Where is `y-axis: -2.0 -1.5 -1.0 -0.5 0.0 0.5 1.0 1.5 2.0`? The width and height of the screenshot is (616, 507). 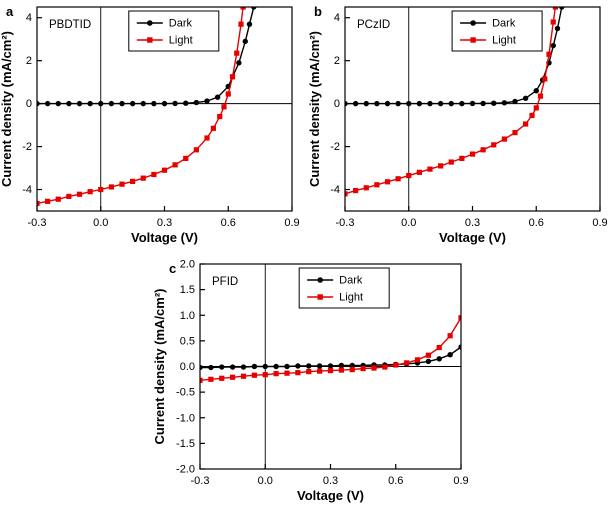
y-axis: -2.0 -1.5 -1.0 -0.5 0.0 0.5 1.0 1.5 2.0 is located at coordinates (190, 367).